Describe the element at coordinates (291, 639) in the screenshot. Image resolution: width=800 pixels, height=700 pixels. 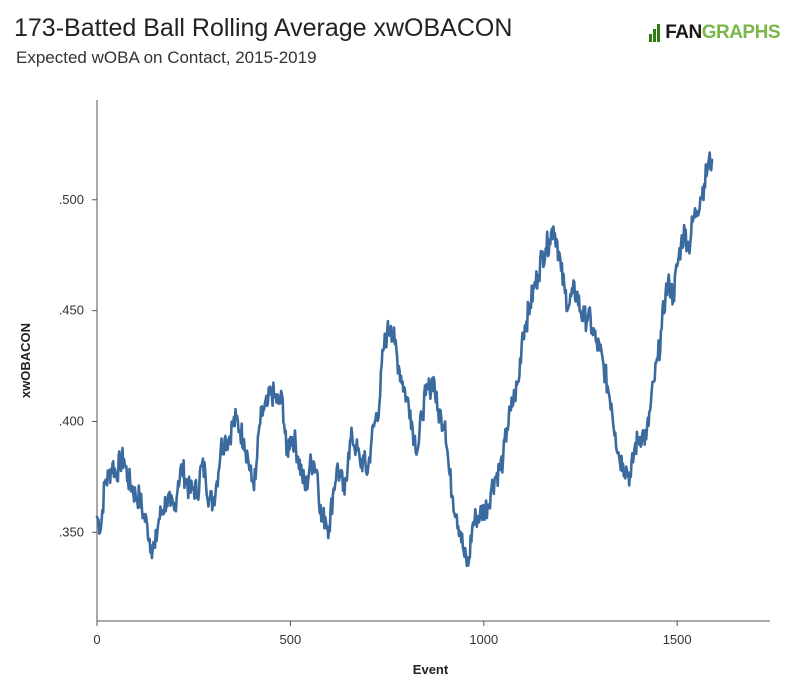
I see `x-tick-label: 500` at that location.